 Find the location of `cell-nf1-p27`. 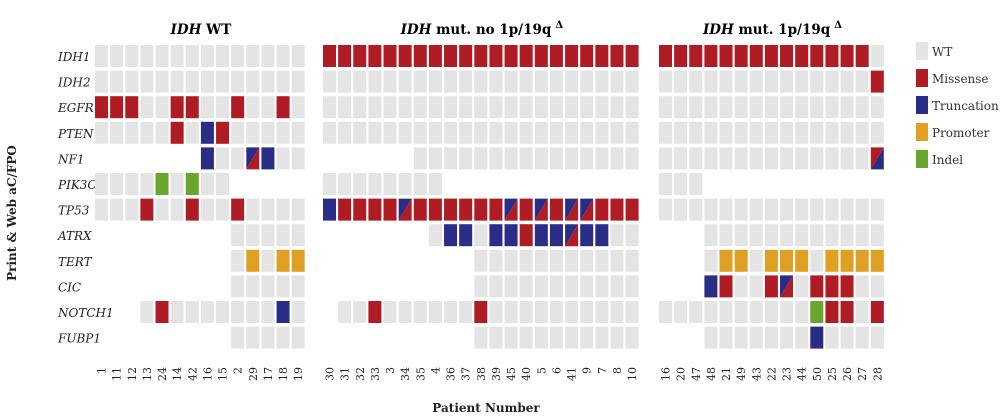

cell-nf1-p27 is located at coordinates (862, 158).